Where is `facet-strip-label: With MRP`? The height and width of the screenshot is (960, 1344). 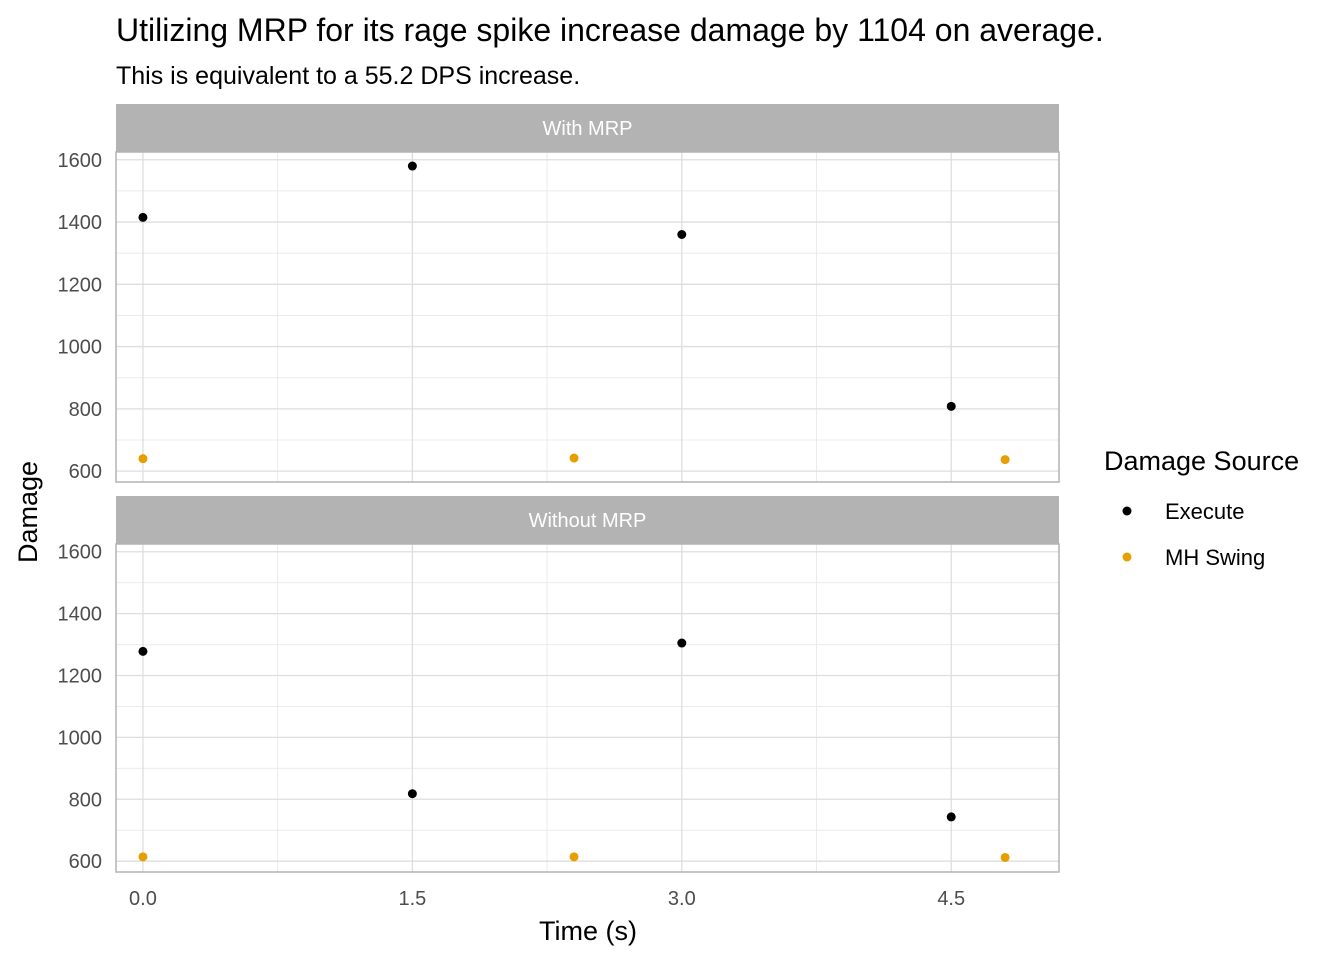
facet-strip-label: With MRP is located at coordinates (588, 129).